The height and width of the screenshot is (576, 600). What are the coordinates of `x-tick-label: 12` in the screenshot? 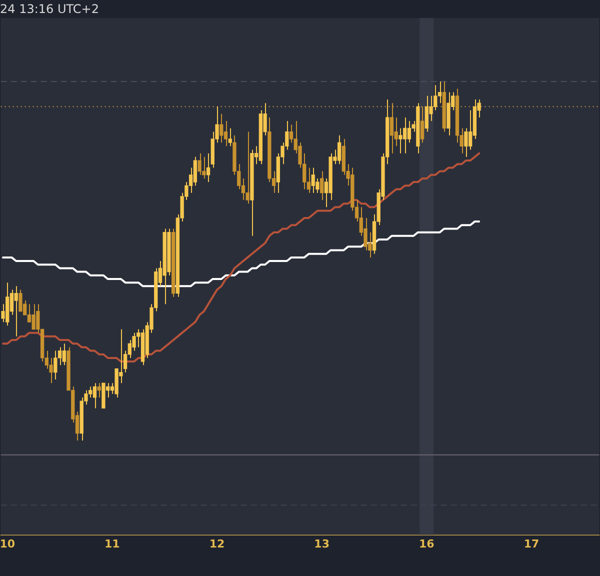 It's located at (217, 543).